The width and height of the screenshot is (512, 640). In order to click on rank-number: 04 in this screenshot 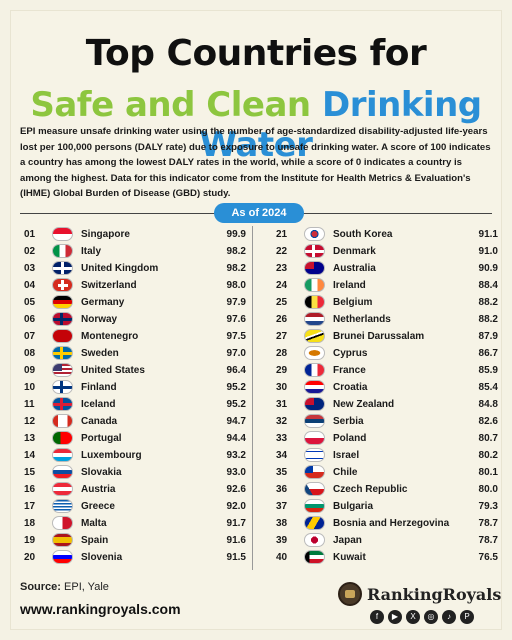, I will do `click(30, 285)`.